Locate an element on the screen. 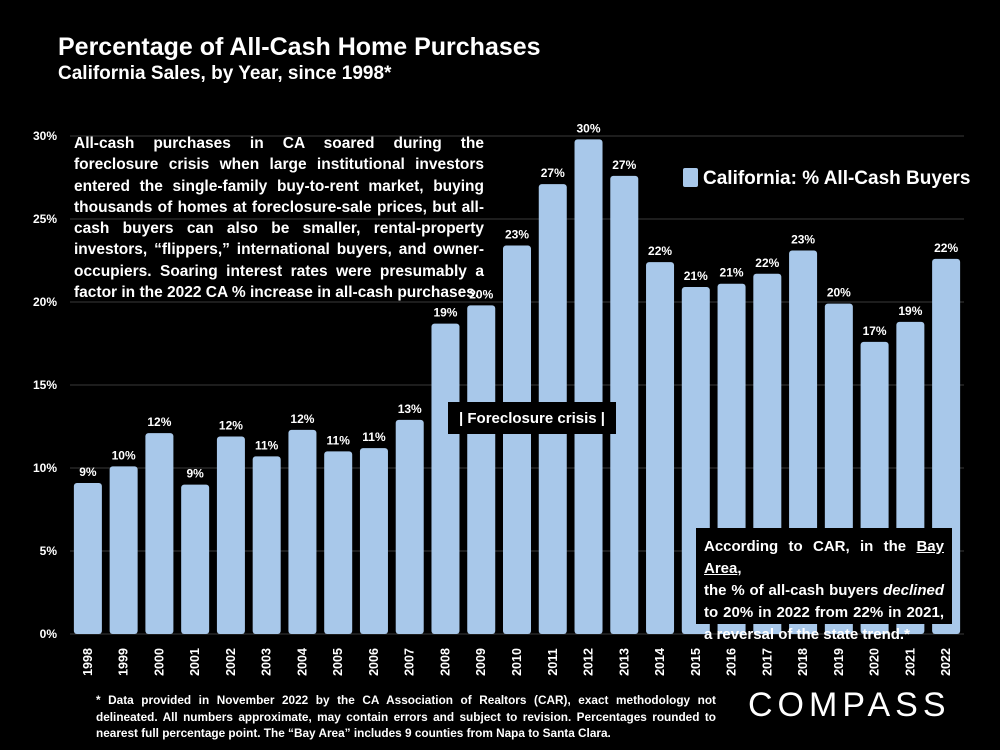 This screenshot has width=1000, height=750. bay-note-comma: , is located at coordinates (739, 568).